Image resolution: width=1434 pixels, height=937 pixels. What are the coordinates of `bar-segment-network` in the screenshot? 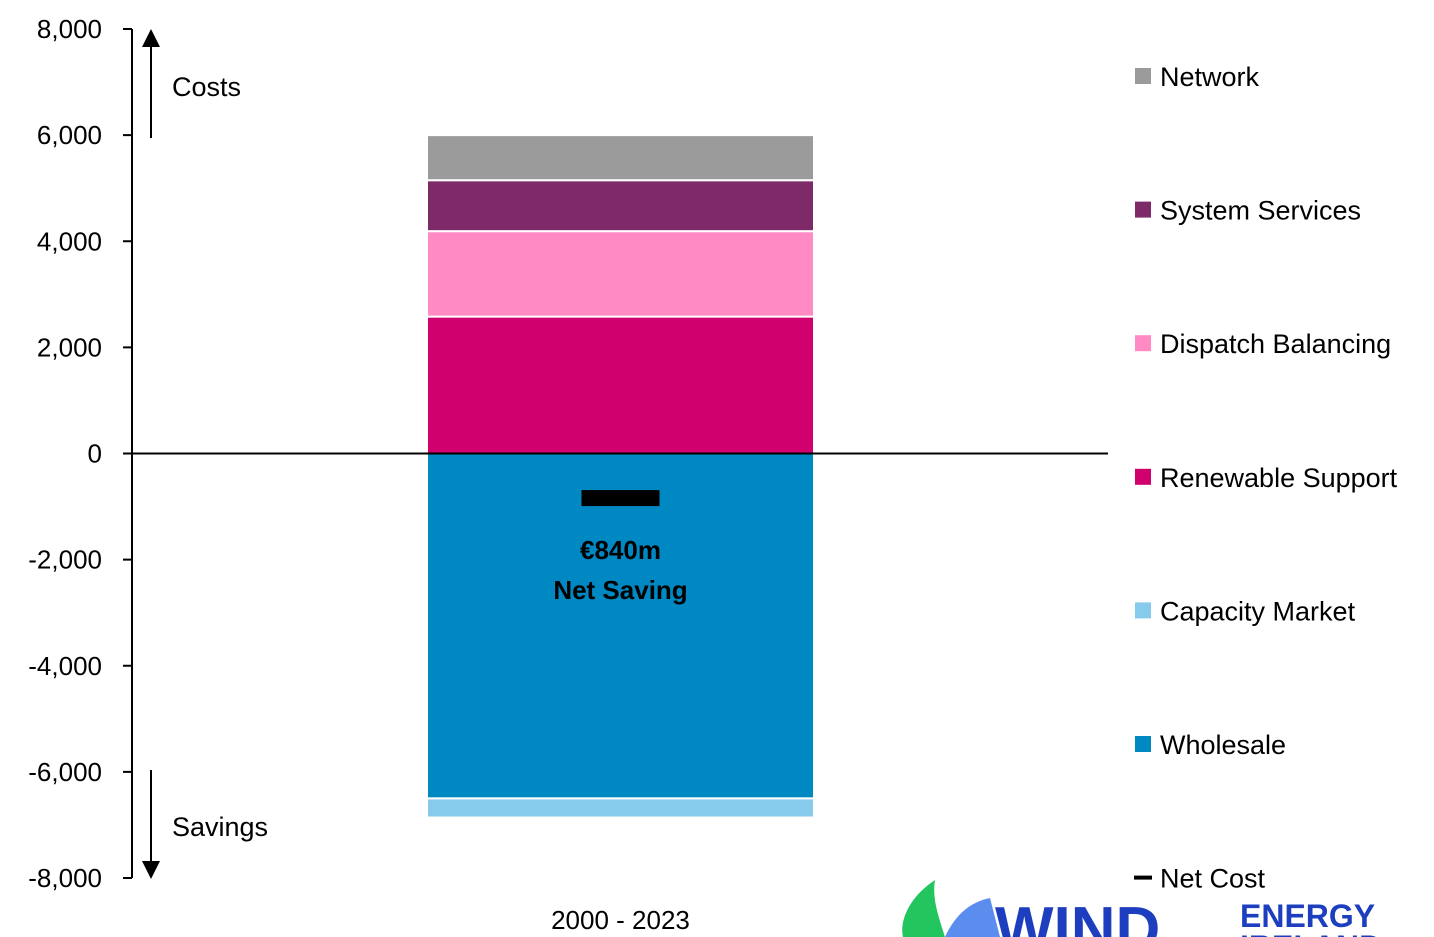 It's located at (620, 157).